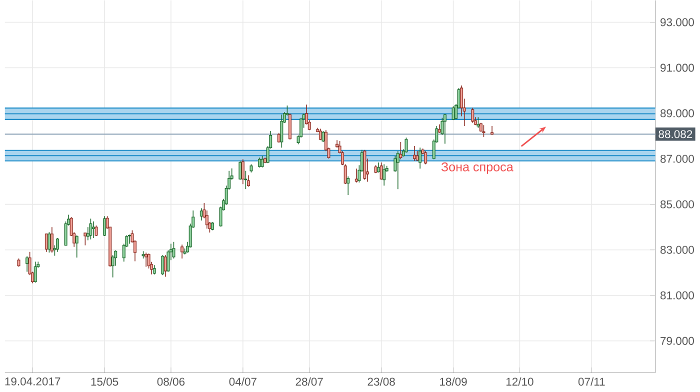  Describe the element at coordinates (677, 22) in the screenshot. I see `y-tick-label: 93.000` at that location.